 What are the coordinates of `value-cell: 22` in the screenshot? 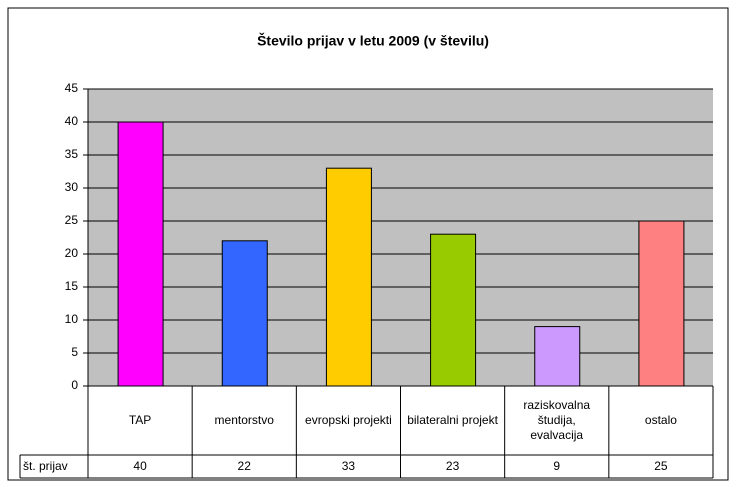 It's located at (244, 466).